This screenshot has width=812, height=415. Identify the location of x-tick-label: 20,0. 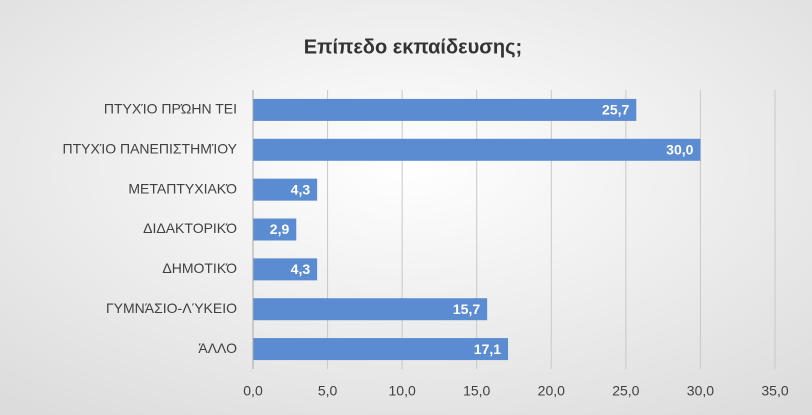
(551, 391).